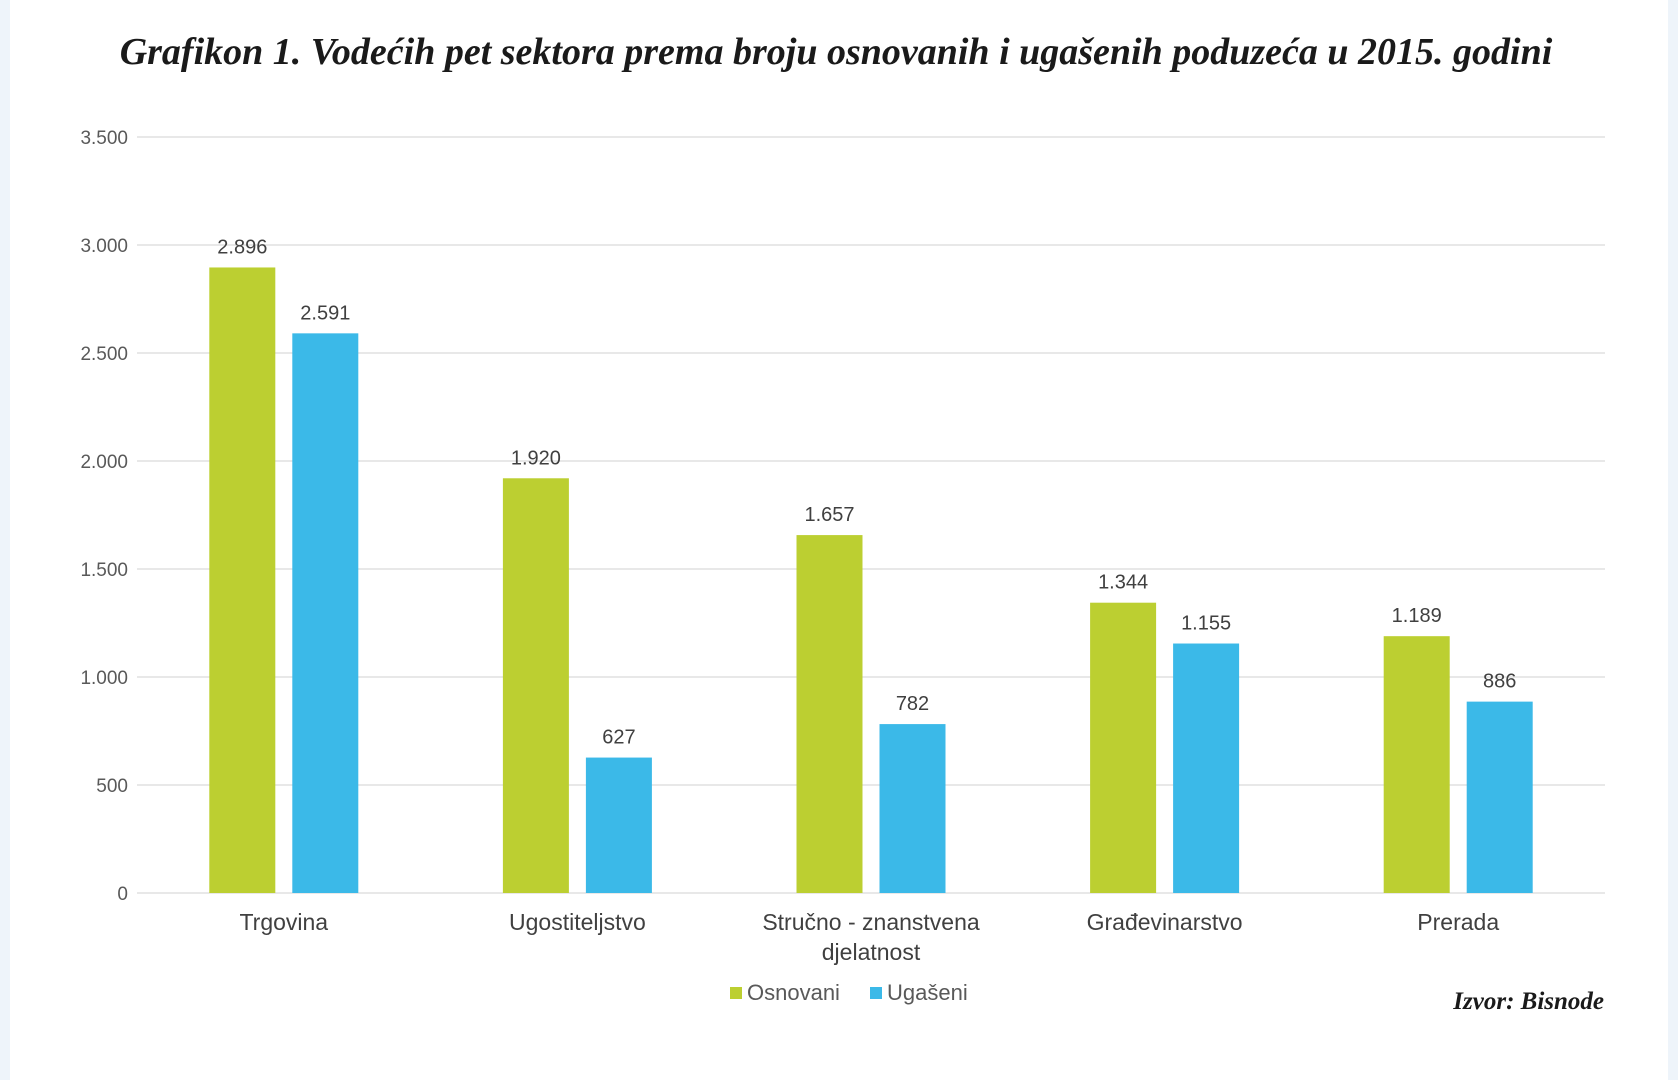 This screenshot has width=1678, height=1080. I want to click on data-label: 886, so click(1499, 682).